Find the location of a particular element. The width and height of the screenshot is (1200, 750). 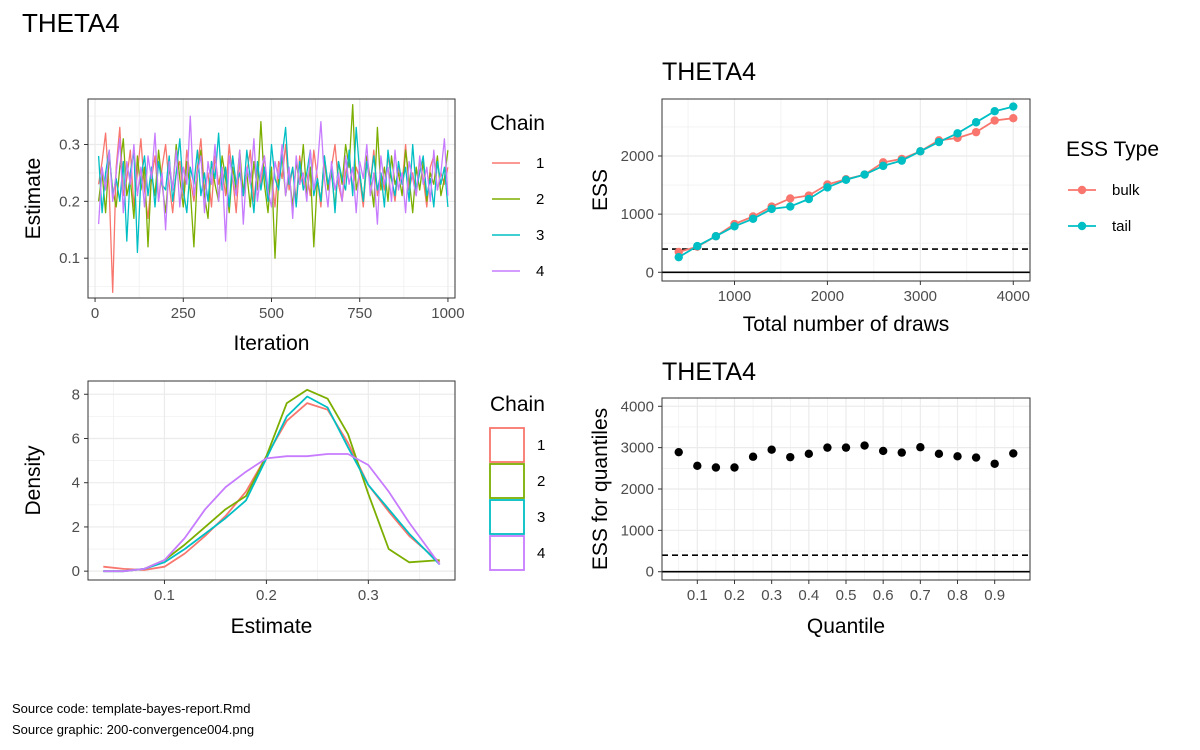

page-title: THETA4 is located at coordinates (71, 23).